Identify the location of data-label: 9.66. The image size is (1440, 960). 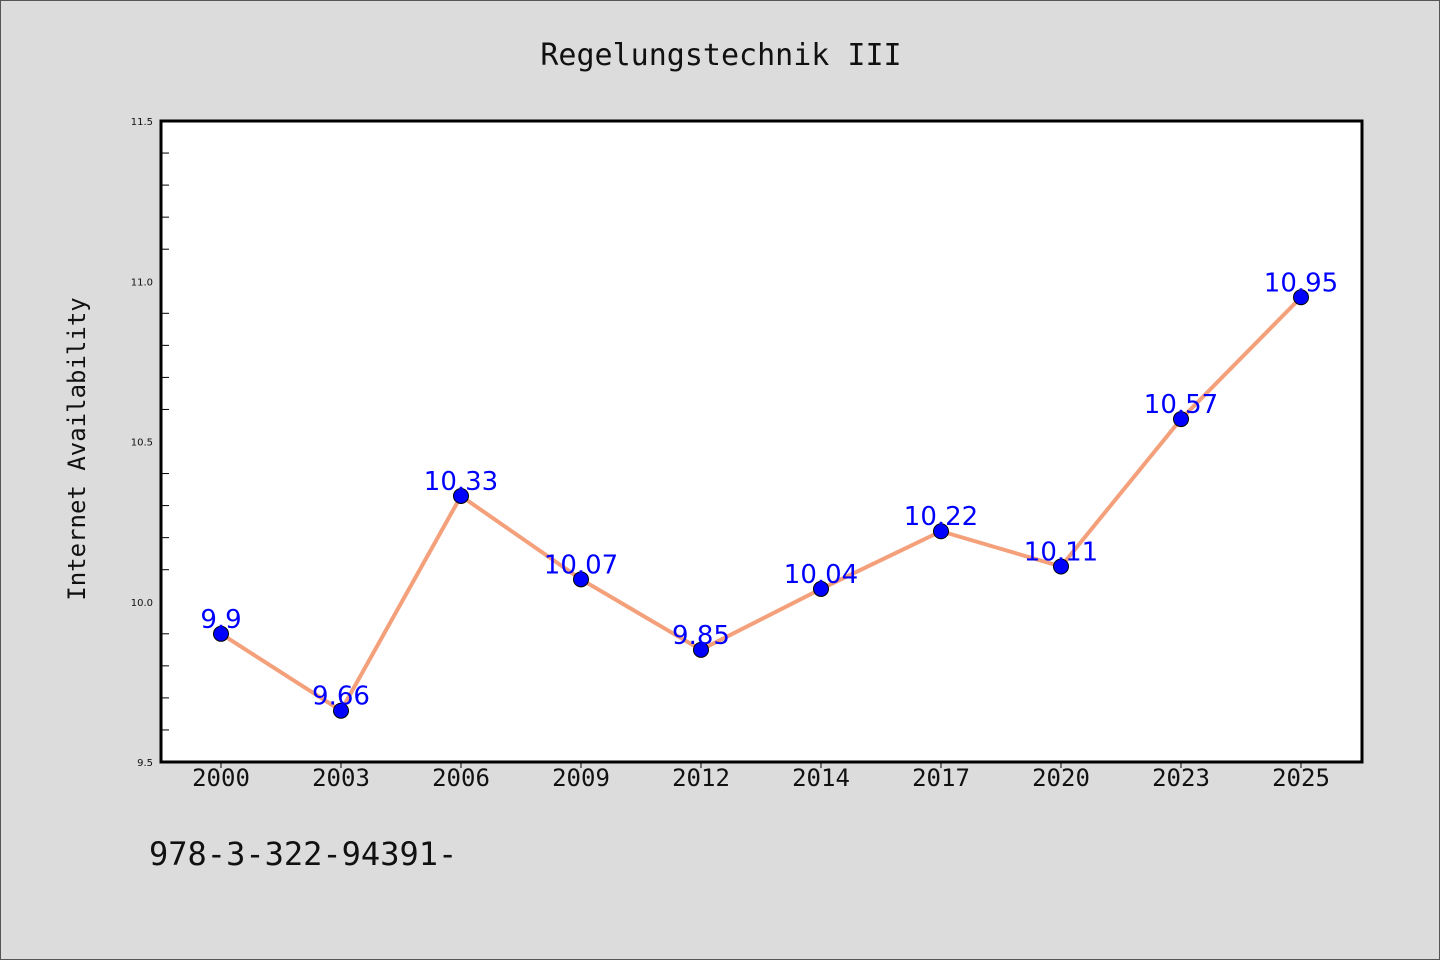
(341, 697).